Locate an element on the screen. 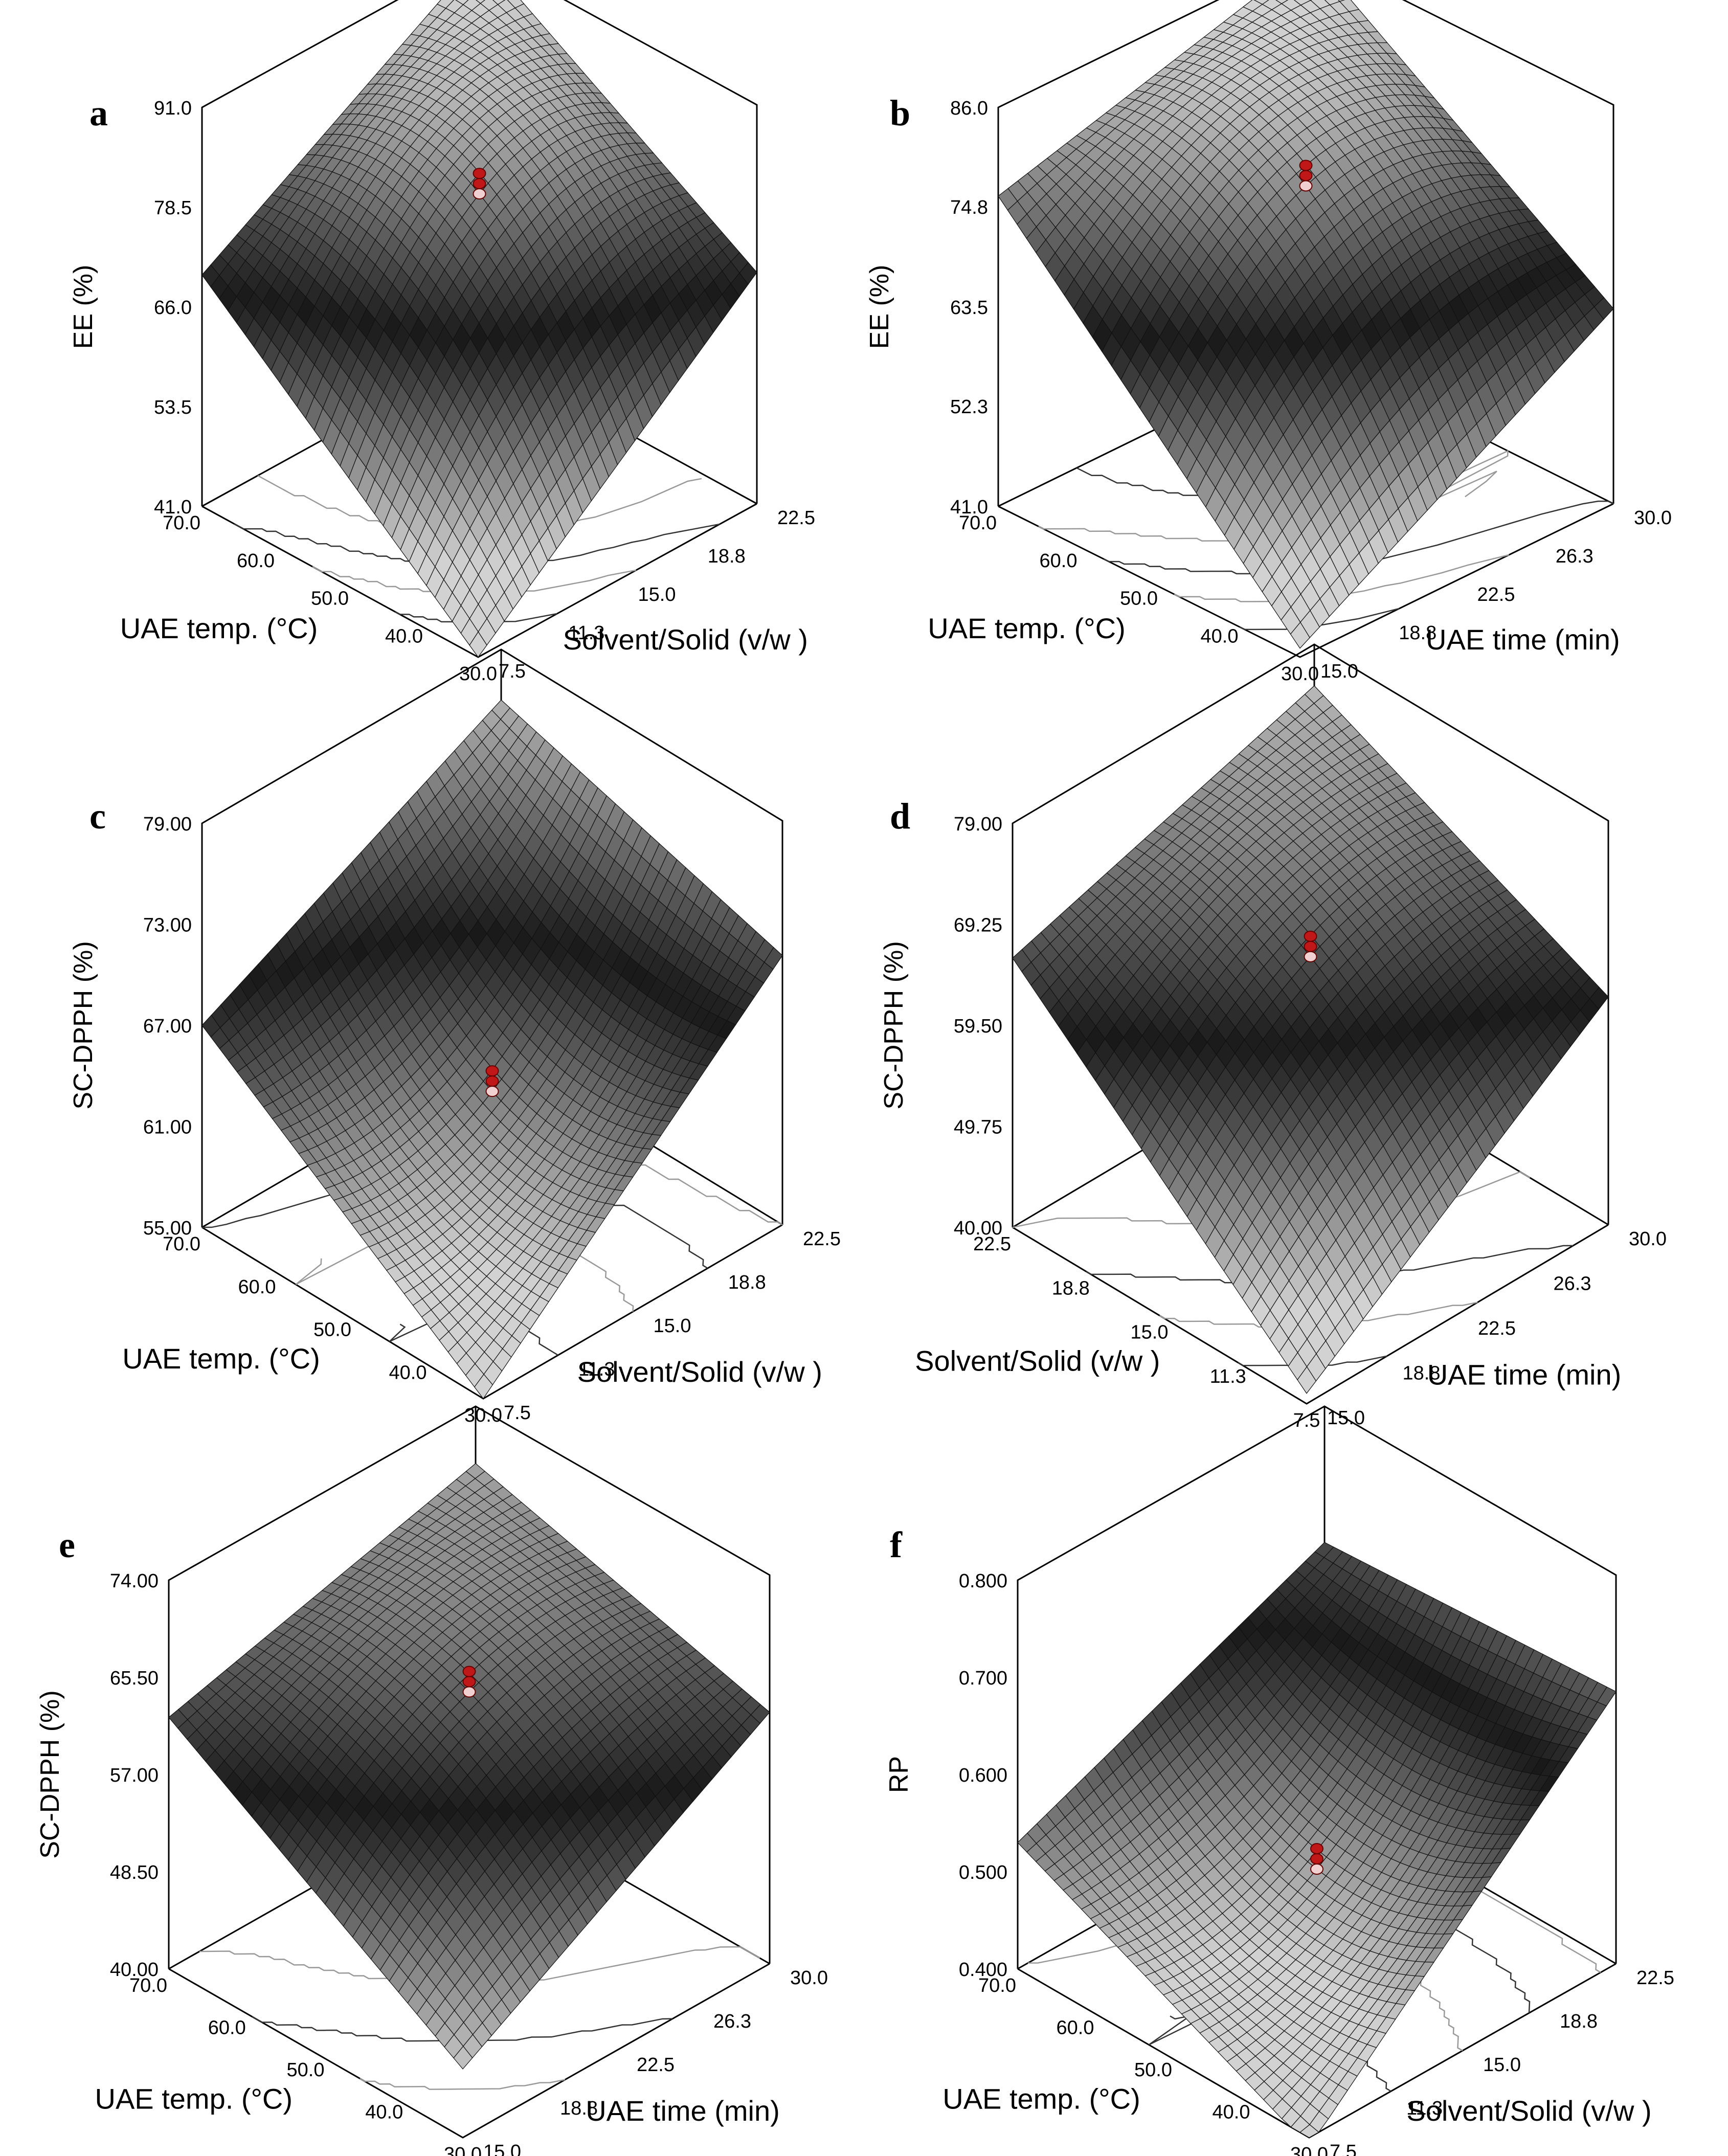 This screenshot has height=2156, width=1728. panel-label: a is located at coordinates (98, 113).